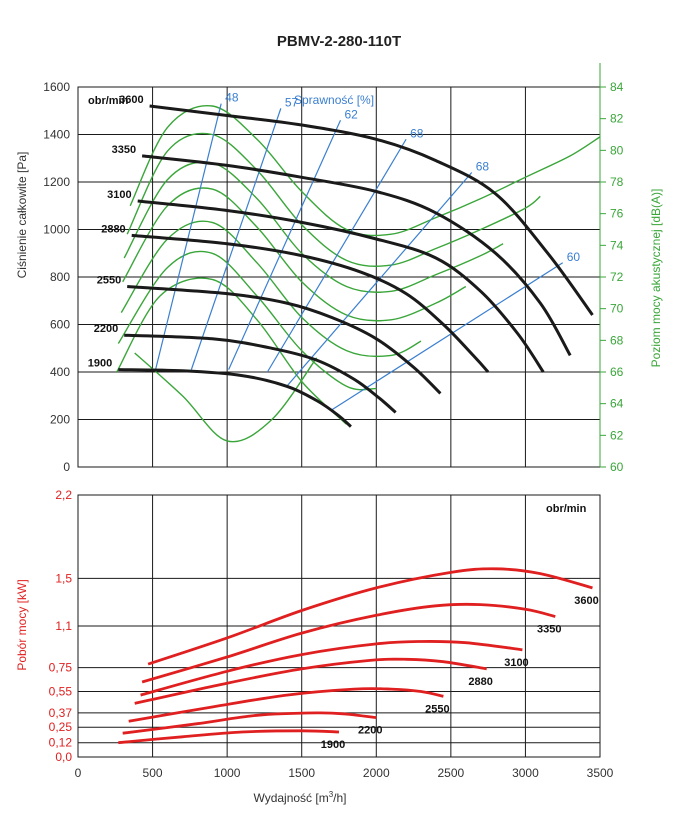  What do you see at coordinates (63, 495) in the screenshot?
I see `bottom-y-tick-2,2: 2,2` at bounding box center [63, 495].